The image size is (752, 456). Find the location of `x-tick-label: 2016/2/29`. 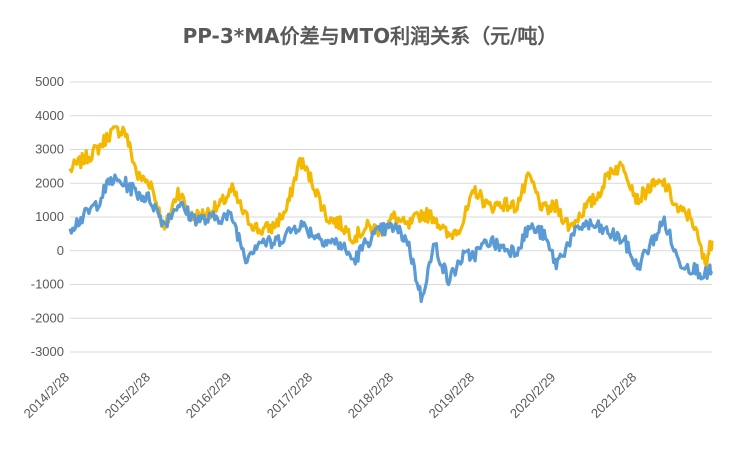

x-tick-label: 2016/2/29 is located at coordinates (209, 396).